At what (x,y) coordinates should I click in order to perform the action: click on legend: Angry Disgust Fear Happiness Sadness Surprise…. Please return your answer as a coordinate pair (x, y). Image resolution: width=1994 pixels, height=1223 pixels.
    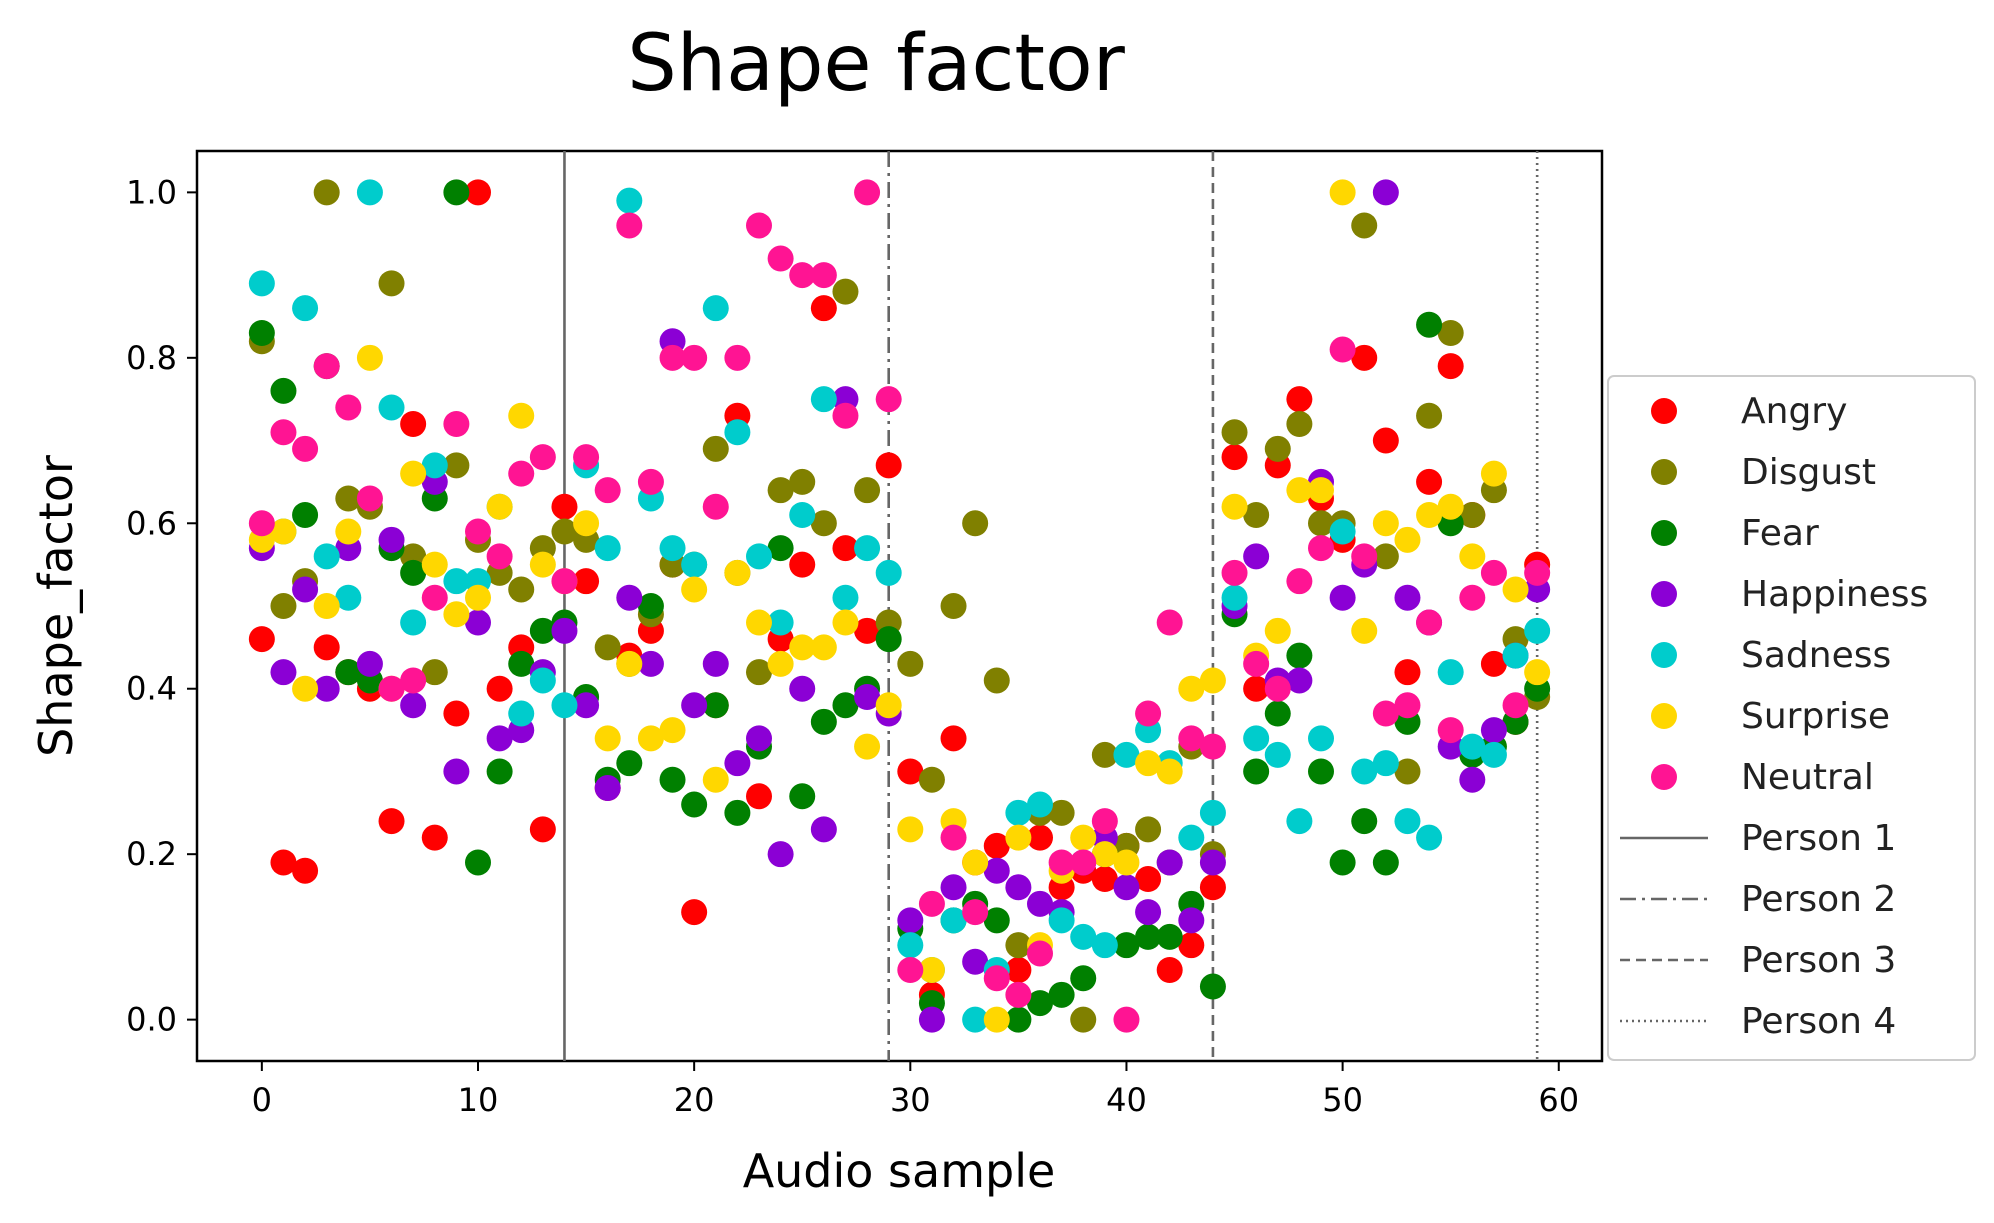
    Looking at the image, I should click on (1791, 718).